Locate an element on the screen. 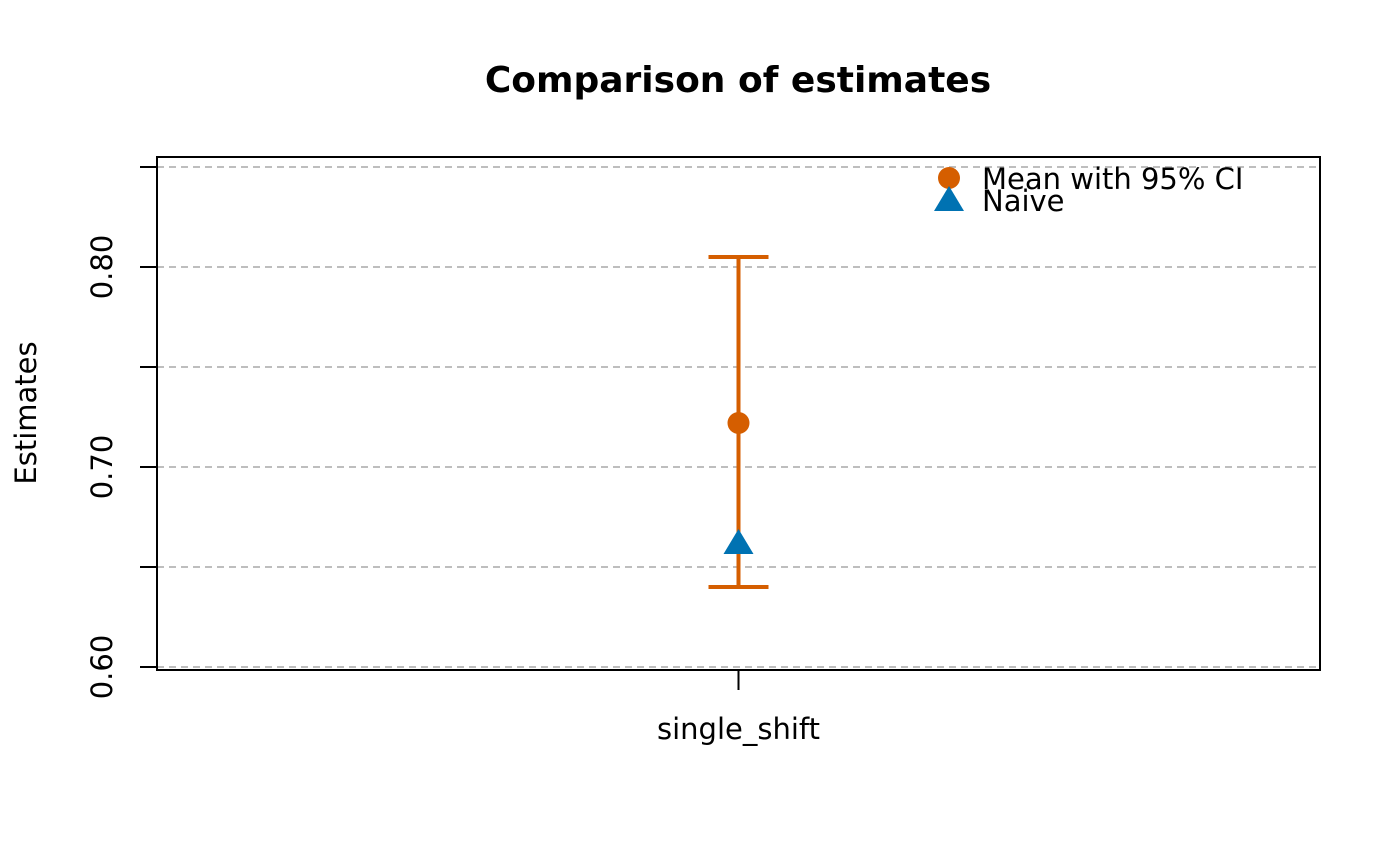  legend-entry-label: Mean with 95% CI is located at coordinates (1112, 179).